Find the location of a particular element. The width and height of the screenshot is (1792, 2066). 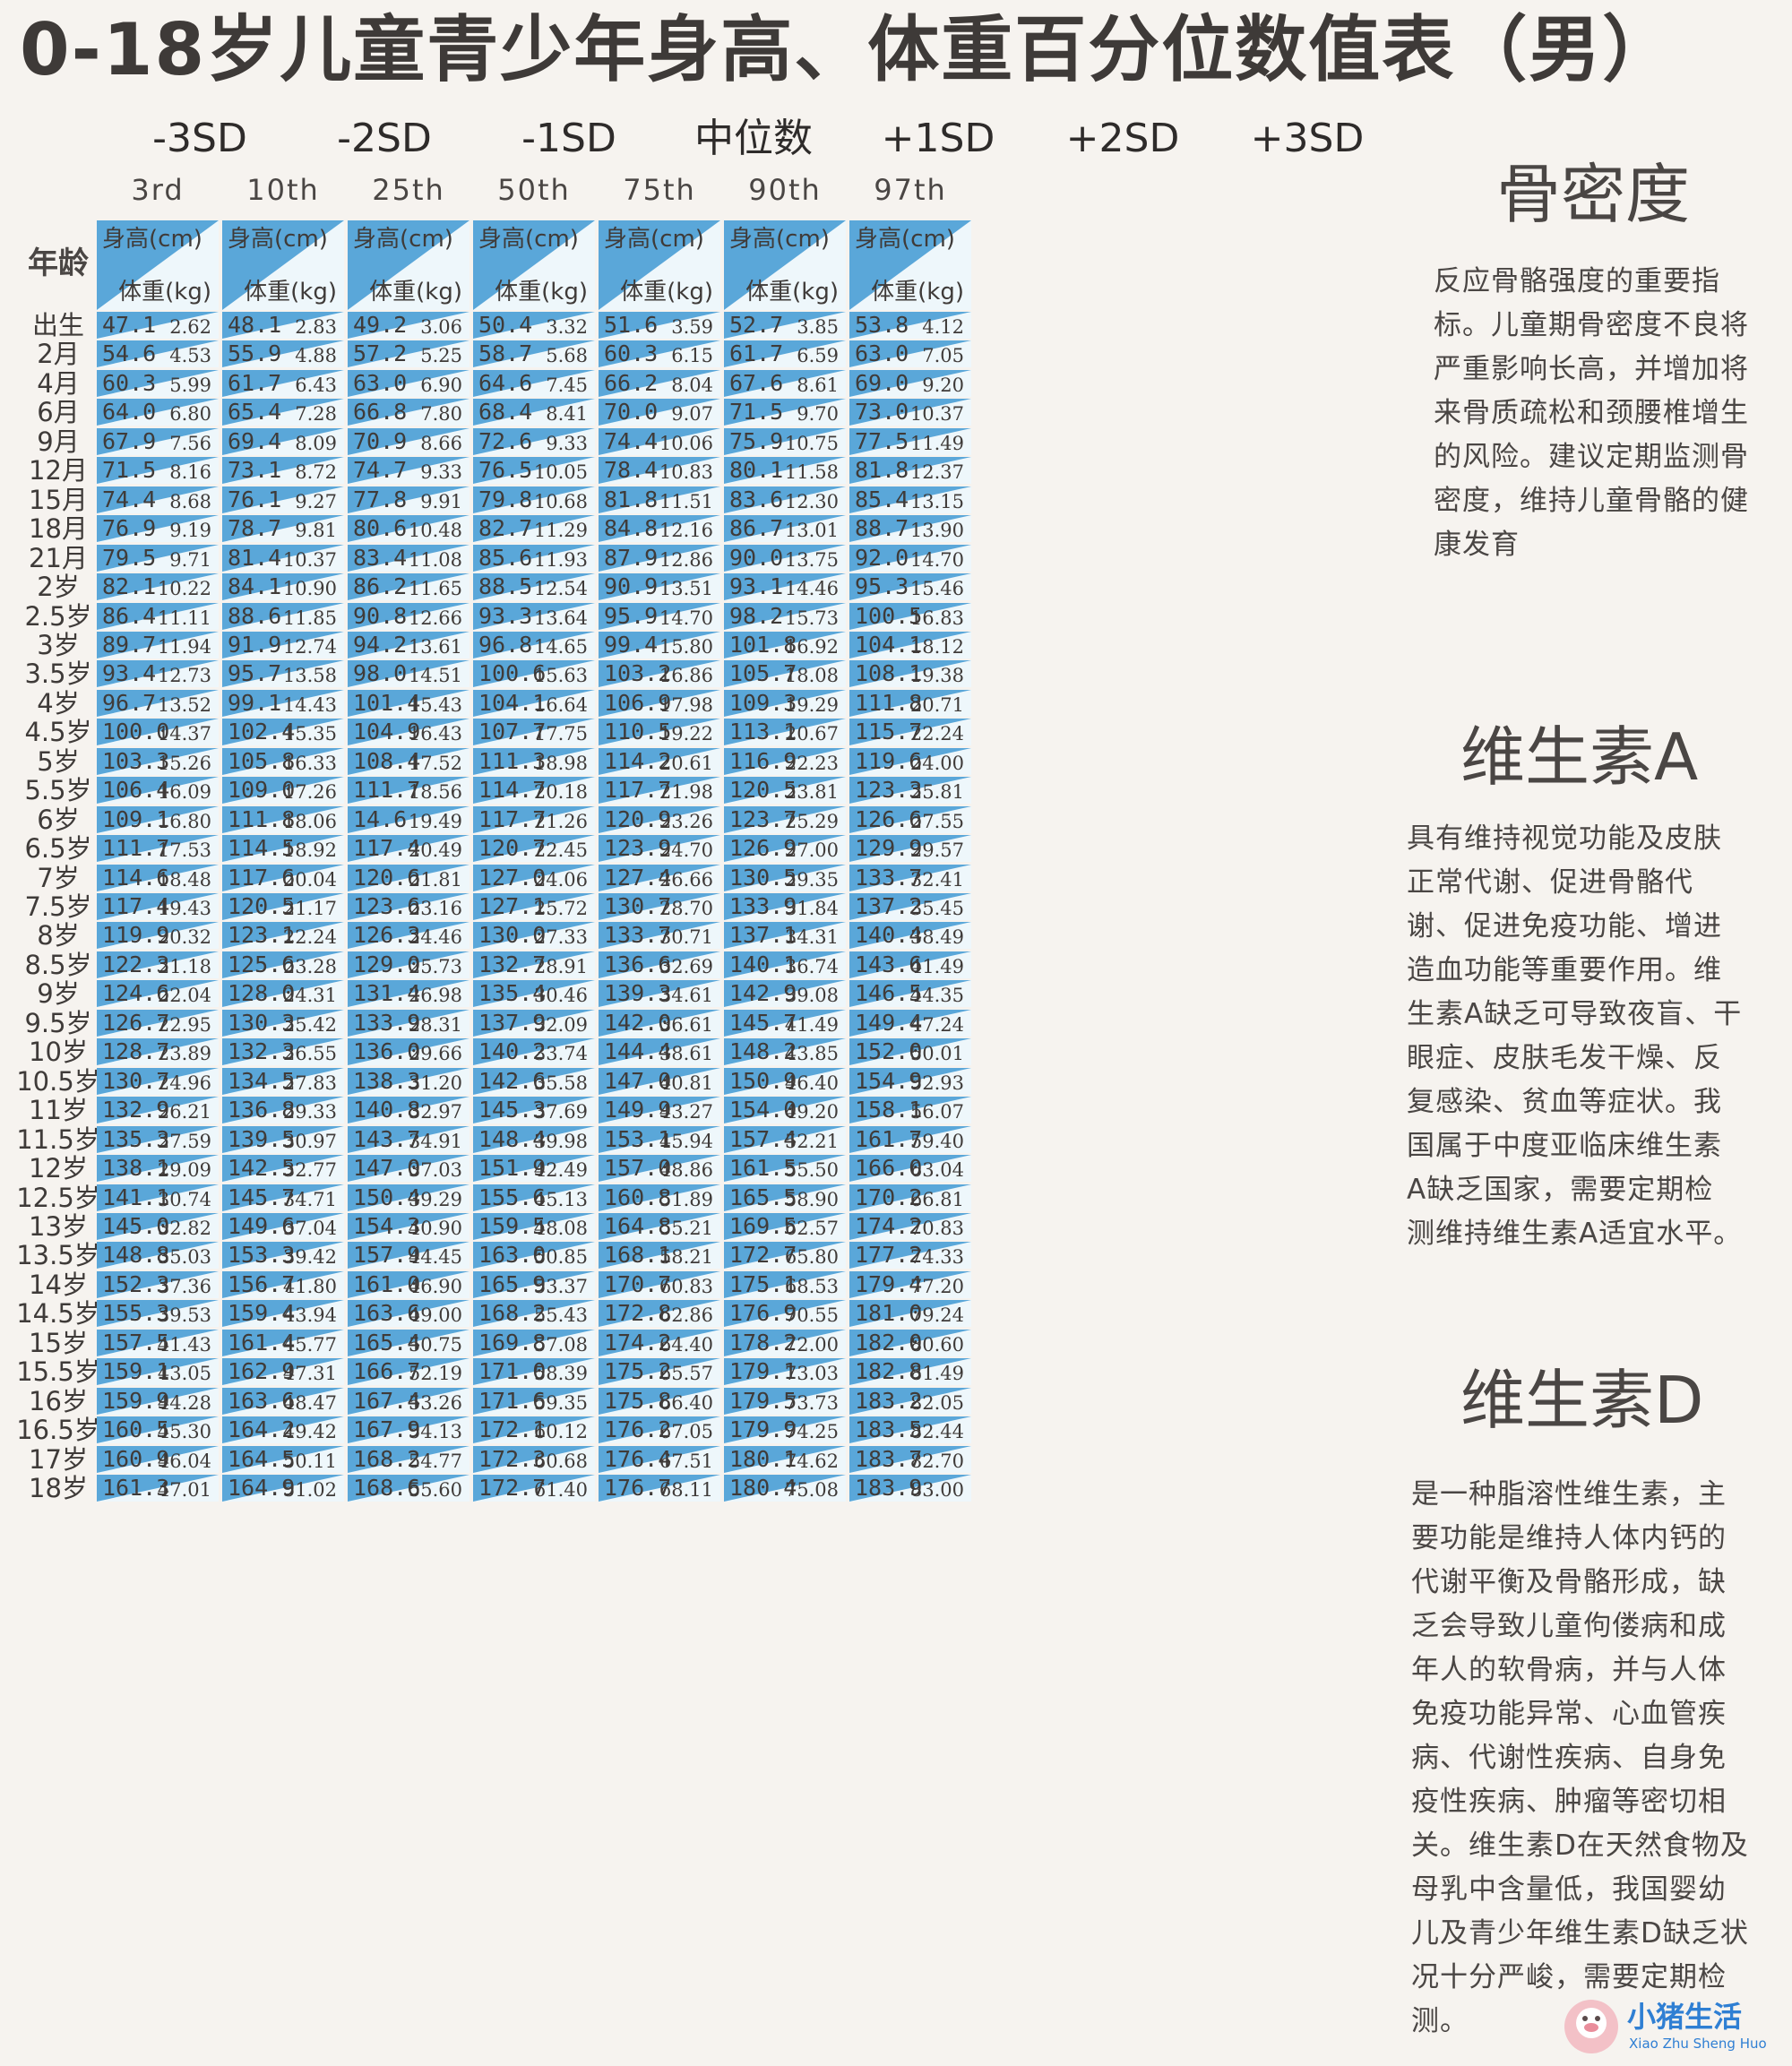

age-label: 12.5岁 is located at coordinates (58, 1197).